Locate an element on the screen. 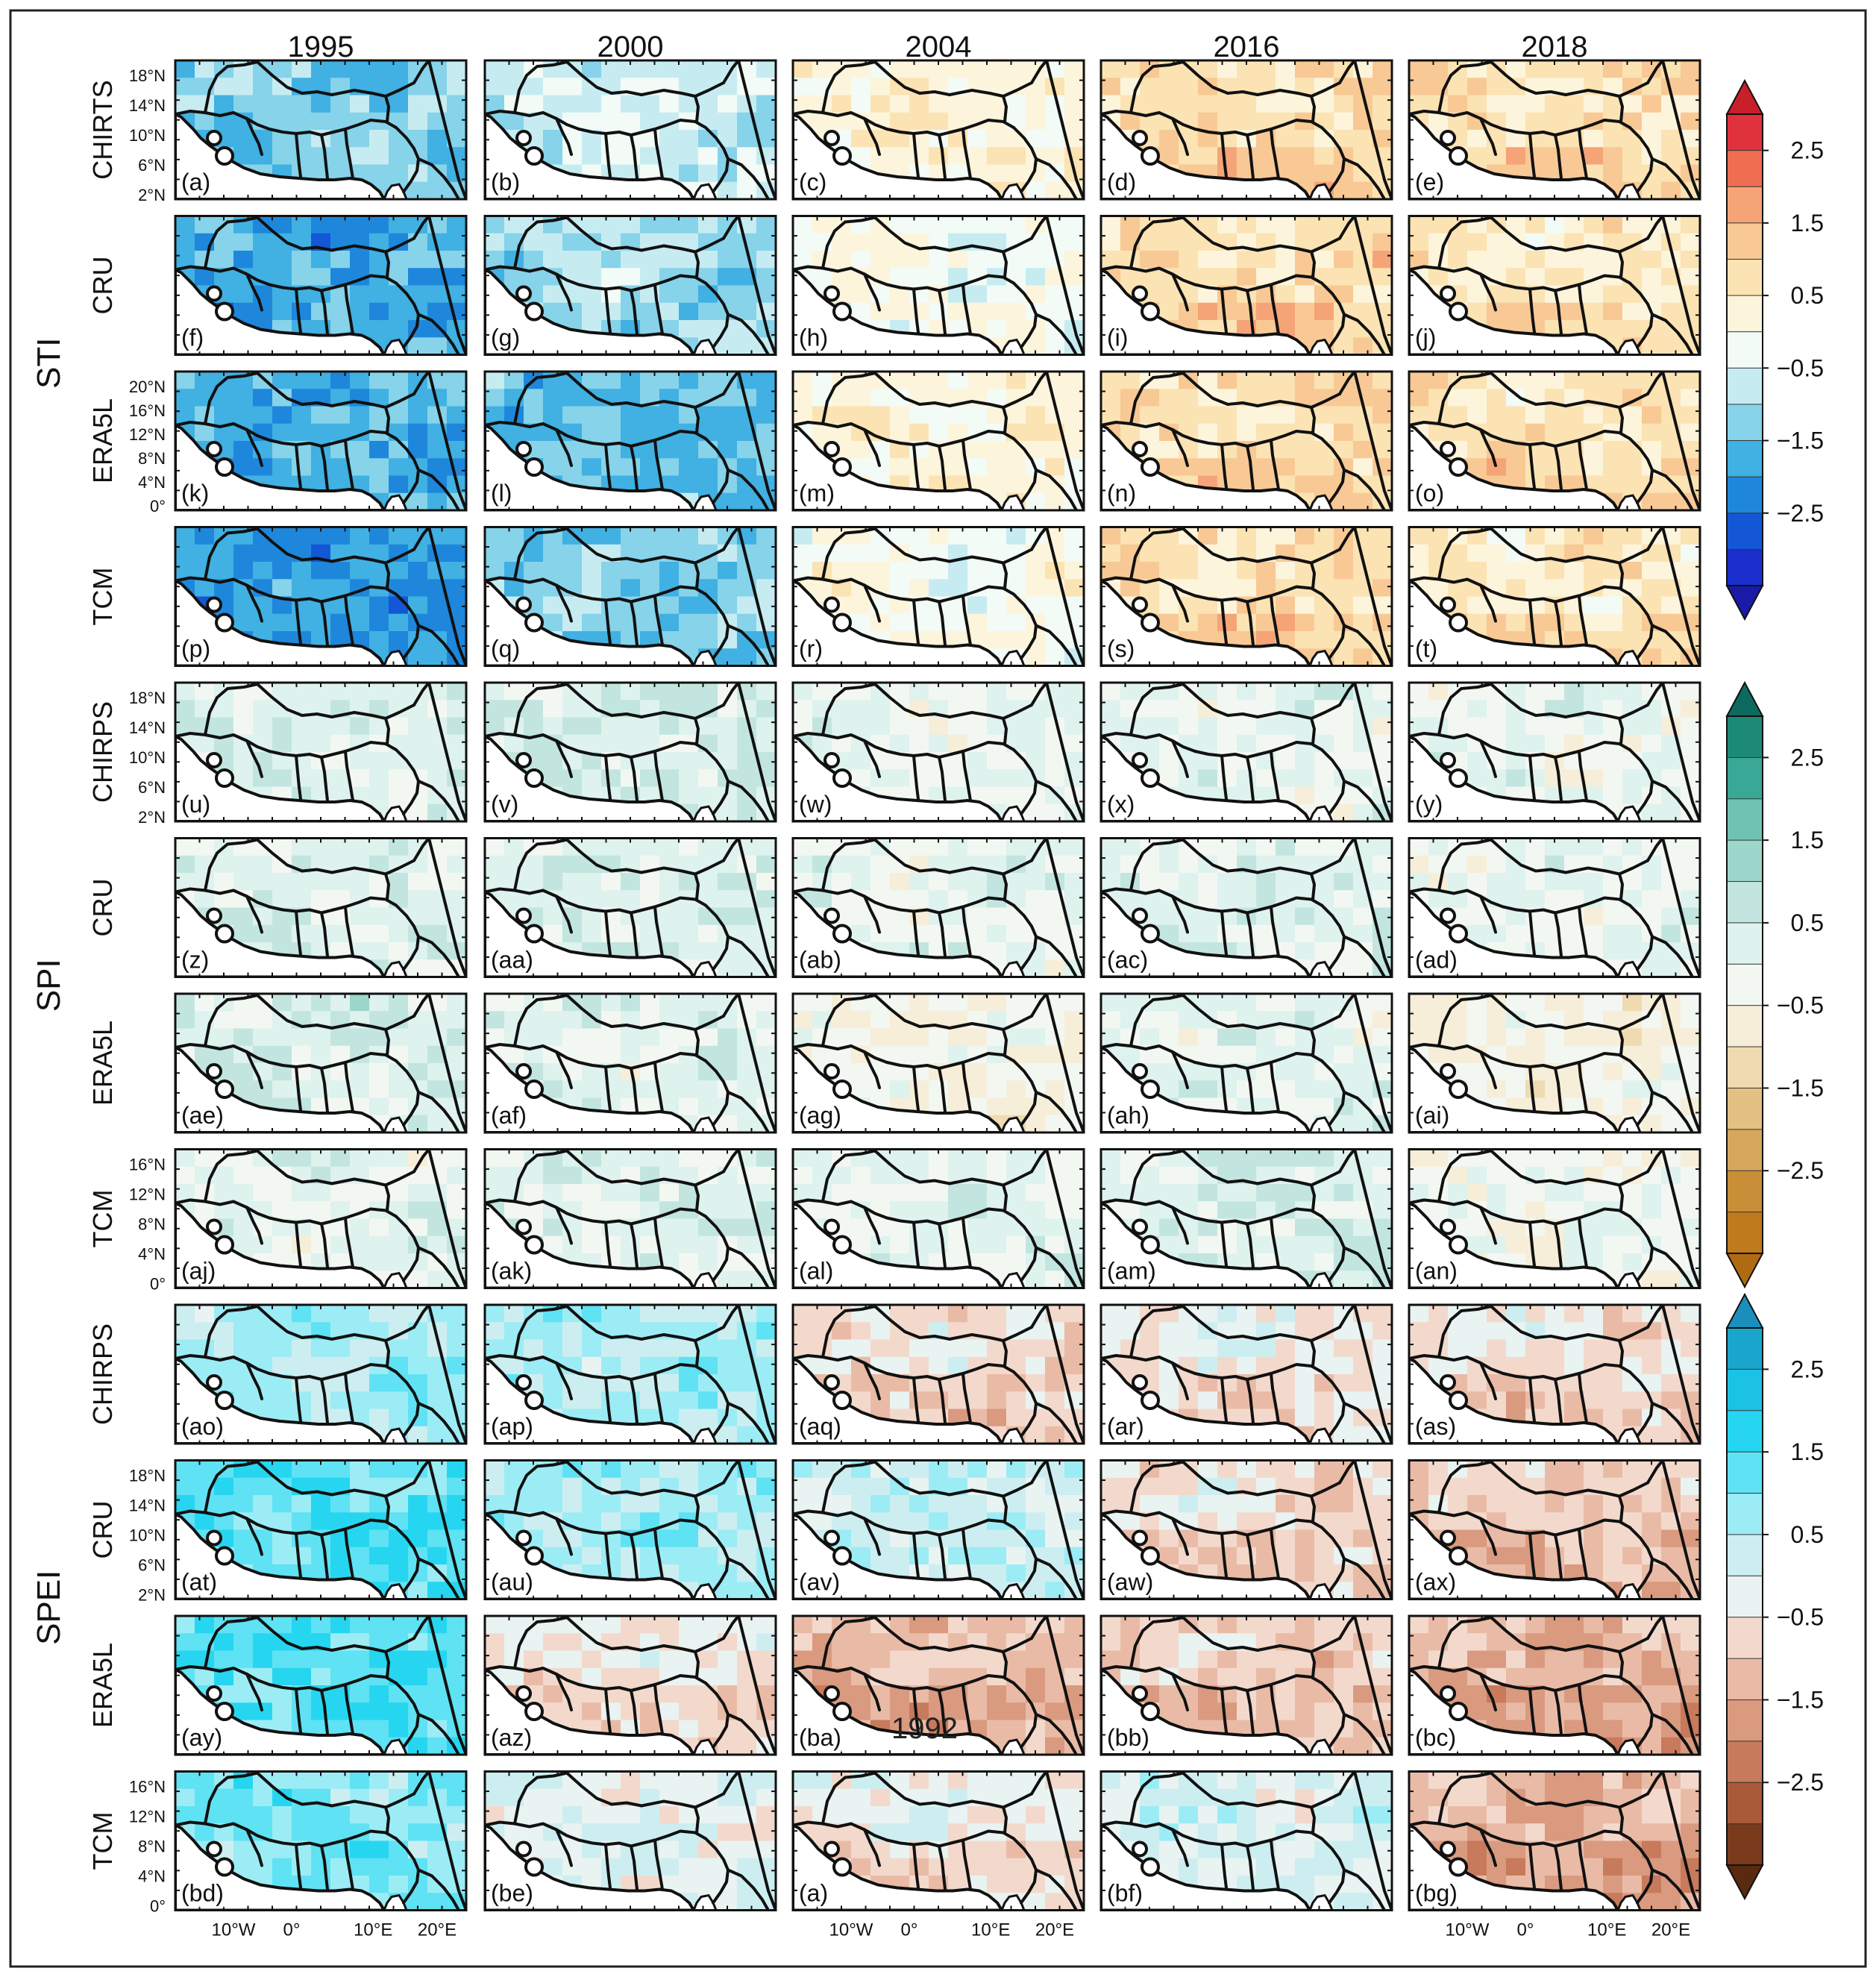 This screenshot has height=1977, width=1876. map-panel: (at) is located at coordinates (321, 1529).